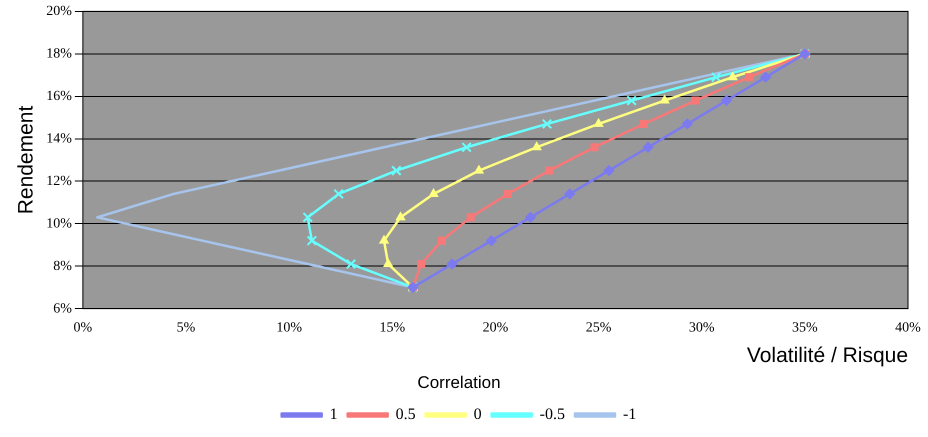 Image resolution: width=928 pixels, height=437 pixels. I want to click on x-axis-title: Volatilité / Risque, so click(827, 355).